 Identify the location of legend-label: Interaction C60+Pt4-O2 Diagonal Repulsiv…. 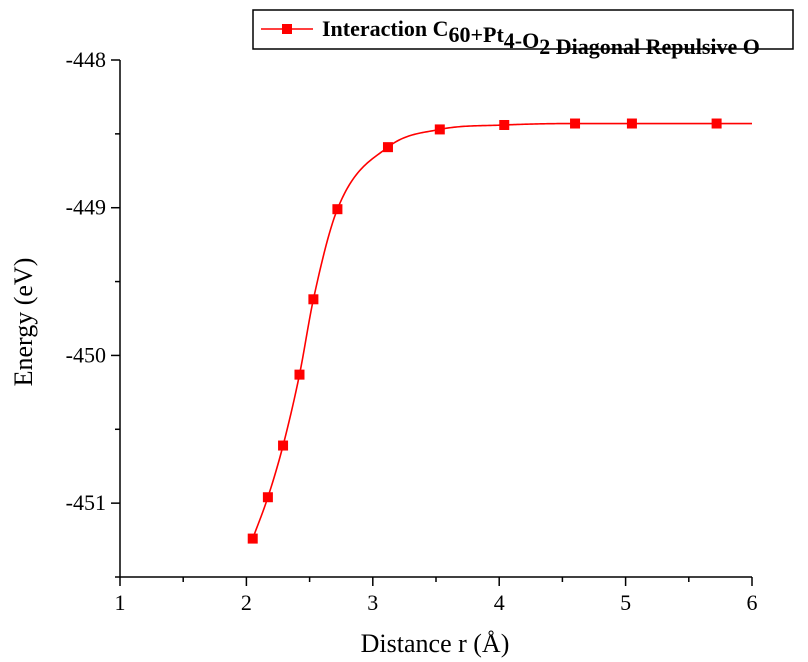
(541, 37).